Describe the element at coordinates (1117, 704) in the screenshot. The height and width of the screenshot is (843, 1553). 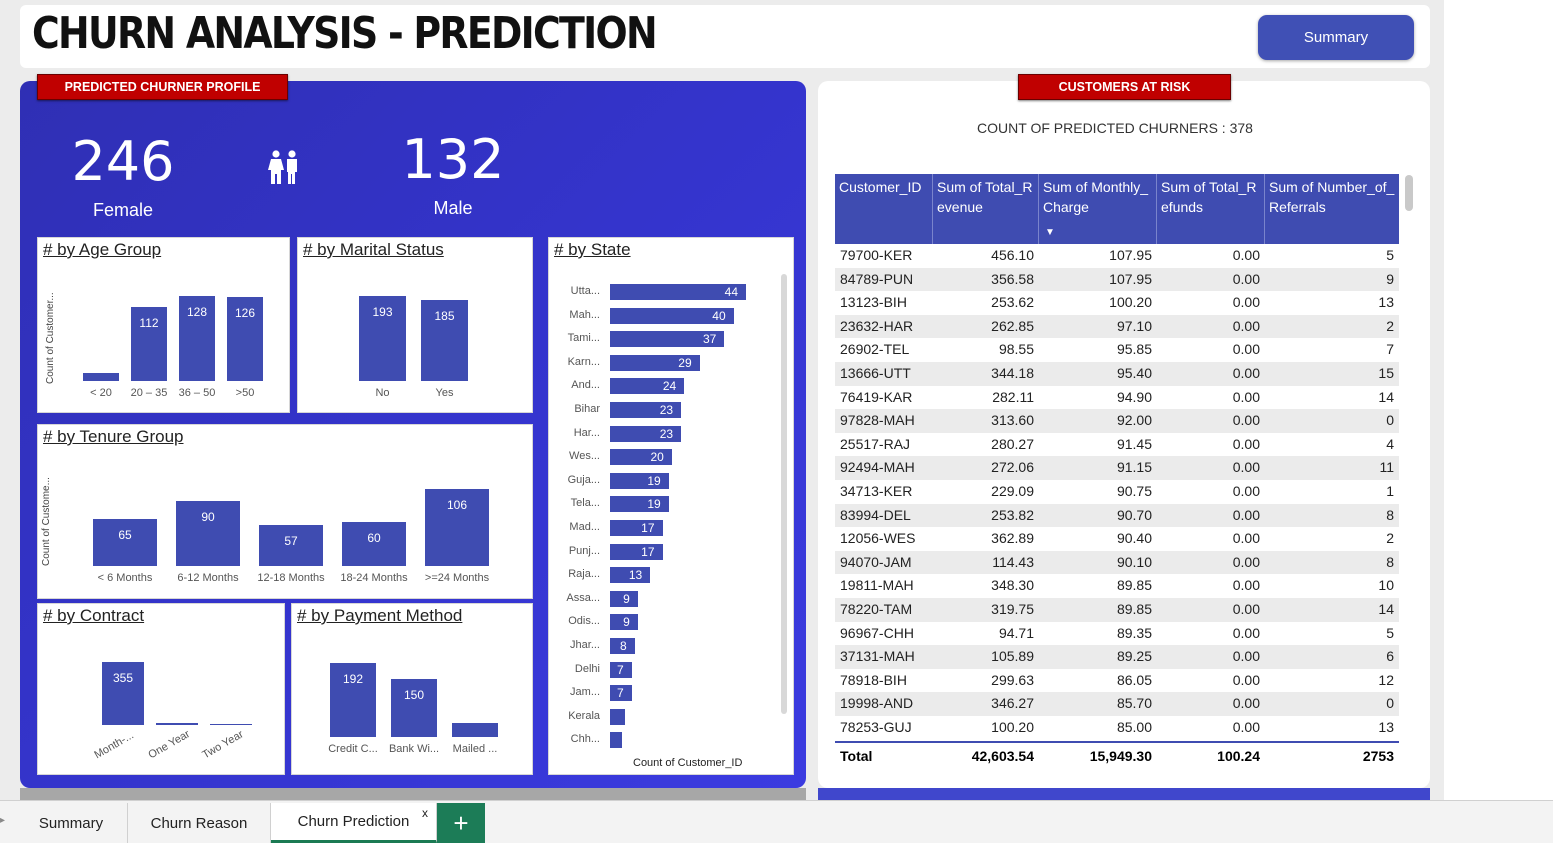
I see `table-row: 19998-AND 346.27 85.70 0.00 0` at that location.